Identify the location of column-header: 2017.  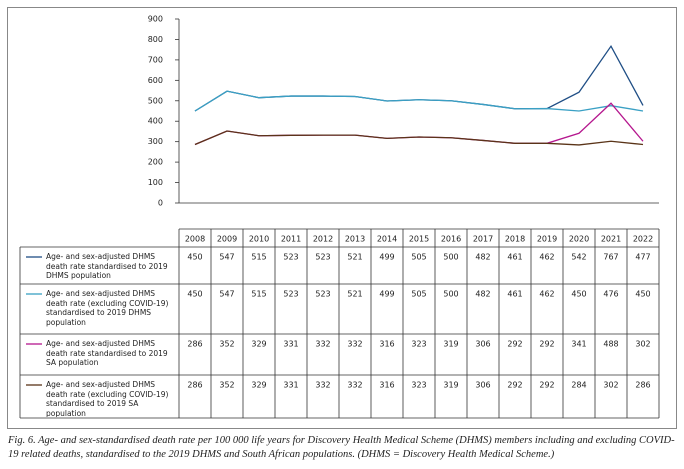
(483, 239).